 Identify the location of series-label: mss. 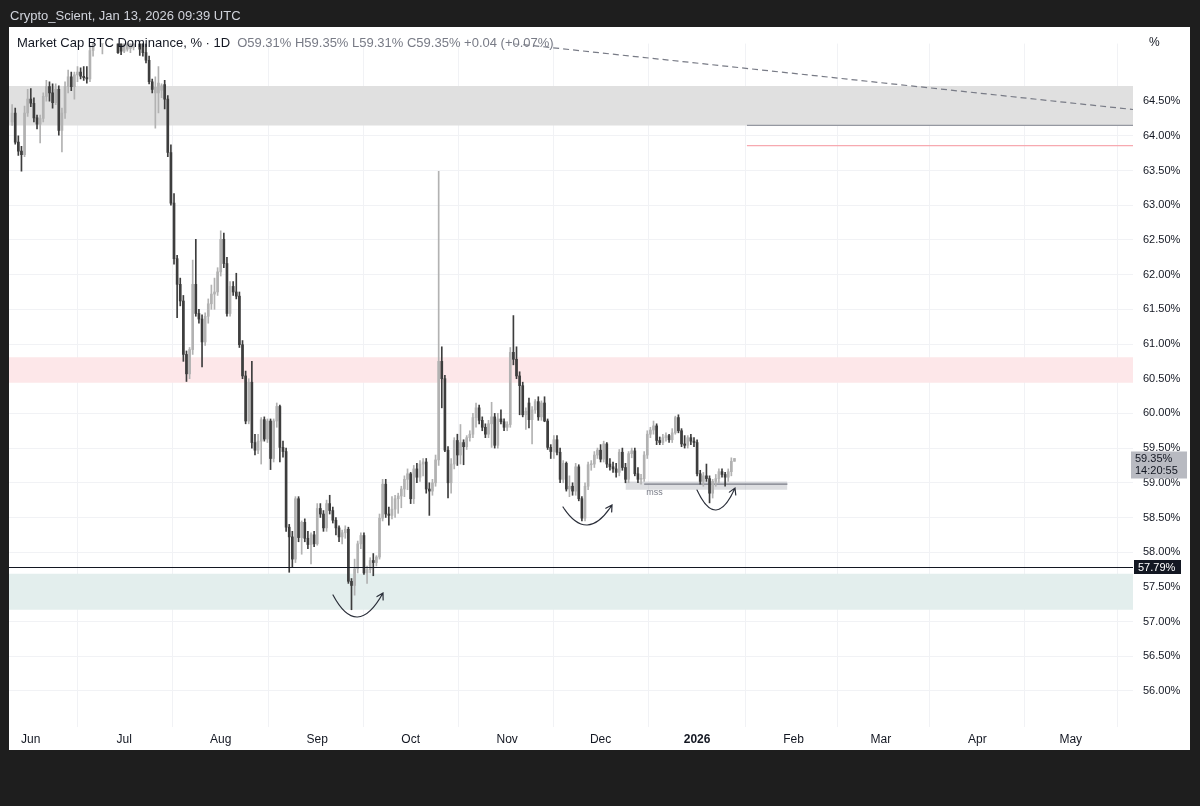
(655, 492).